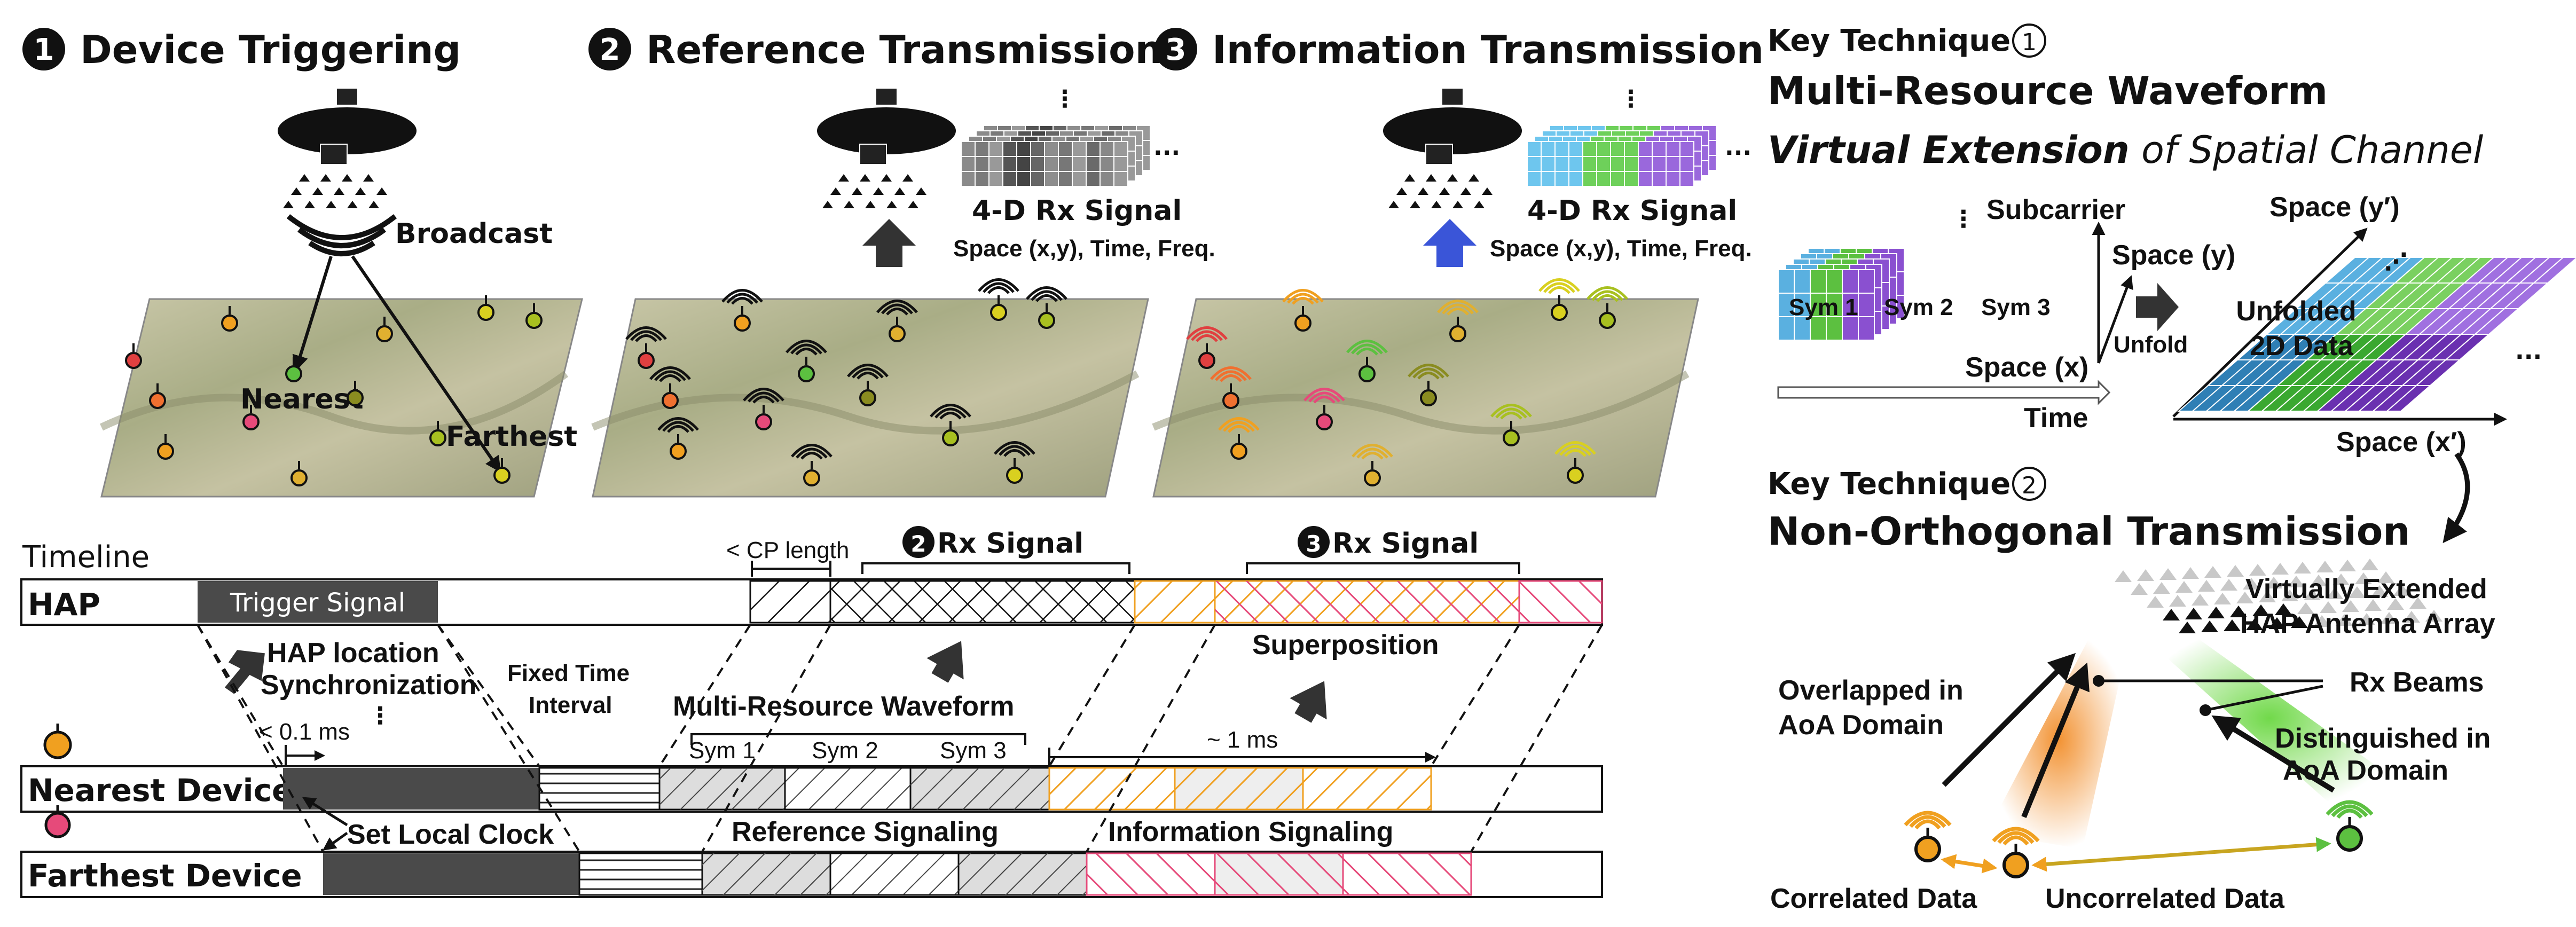 The image size is (2576, 927). Describe the element at coordinates (1056, 156) in the screenshot. I see `rx-signal-cube-gray` at that location.